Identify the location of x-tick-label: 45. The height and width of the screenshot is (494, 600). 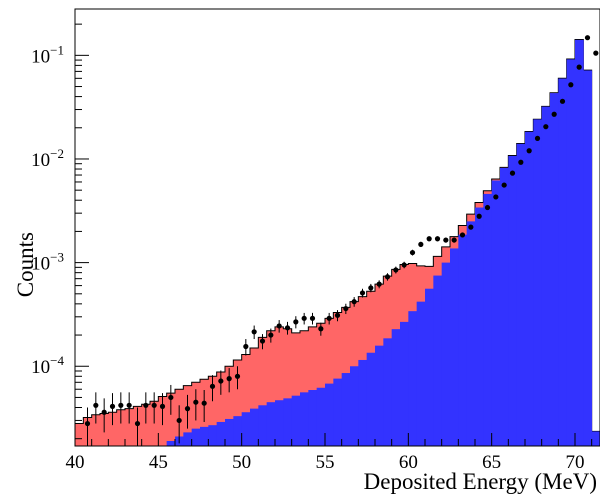
(158, 462).